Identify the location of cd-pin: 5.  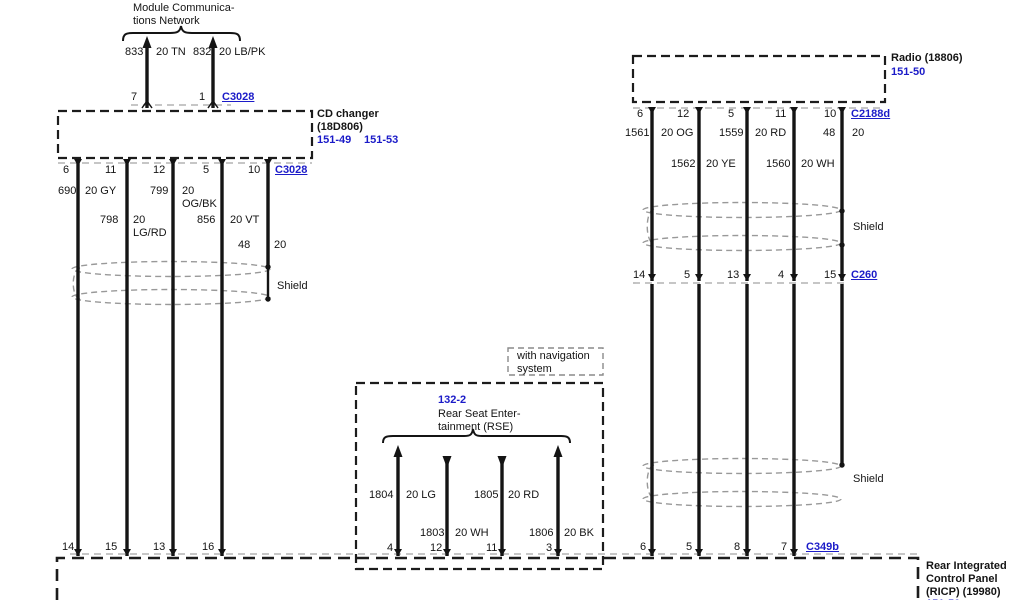
(206, 170).